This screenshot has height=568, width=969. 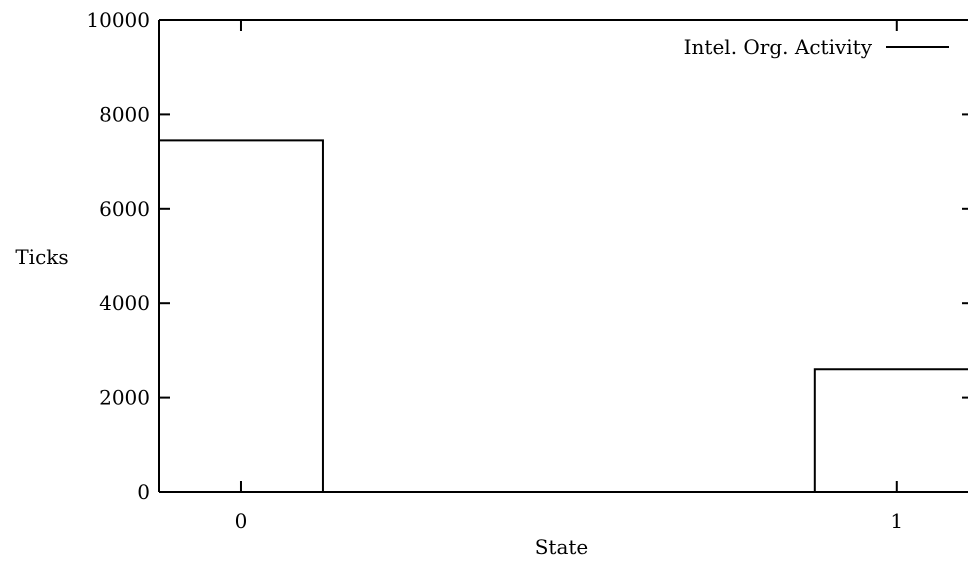 What do you see at coordinates (118, 20) in the screenshot?
I see `y-tick-label-10000: 10000` at bounding box center [118, 20].